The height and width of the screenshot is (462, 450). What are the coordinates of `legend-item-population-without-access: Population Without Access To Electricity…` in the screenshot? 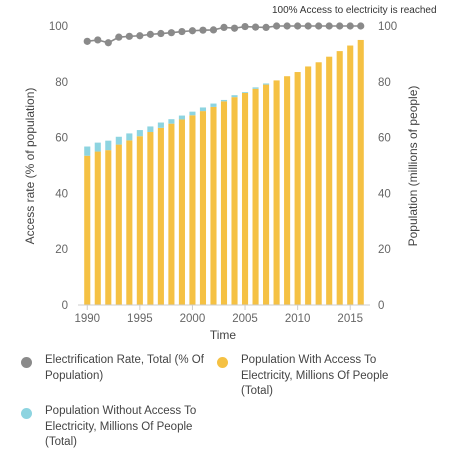 It's located at (121, 427).